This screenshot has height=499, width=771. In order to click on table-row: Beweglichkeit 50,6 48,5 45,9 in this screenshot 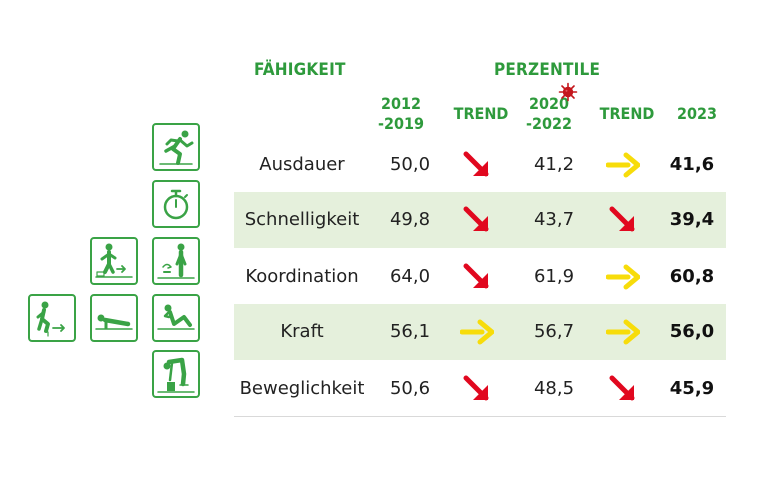, I will do `click(480, 389)`.